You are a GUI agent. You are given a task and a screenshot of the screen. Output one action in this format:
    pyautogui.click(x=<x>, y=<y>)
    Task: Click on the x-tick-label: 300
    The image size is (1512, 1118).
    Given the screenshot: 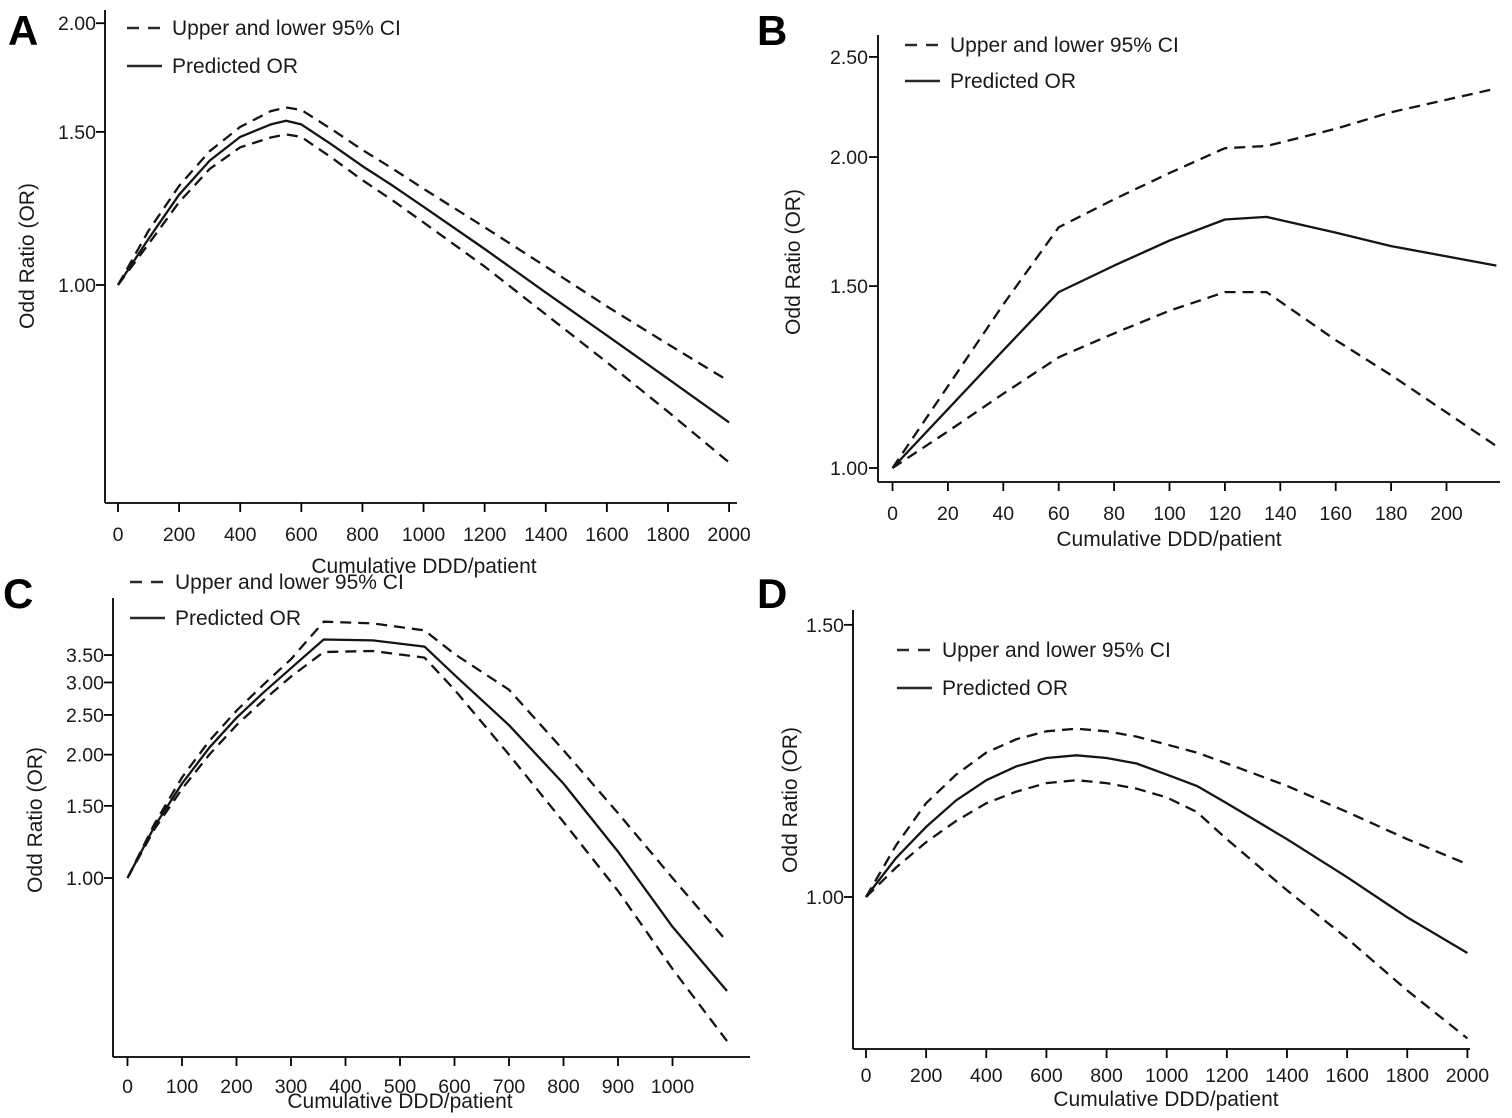 What is the action you would take?
    pyautogui.click(x=291, y=1087)
    